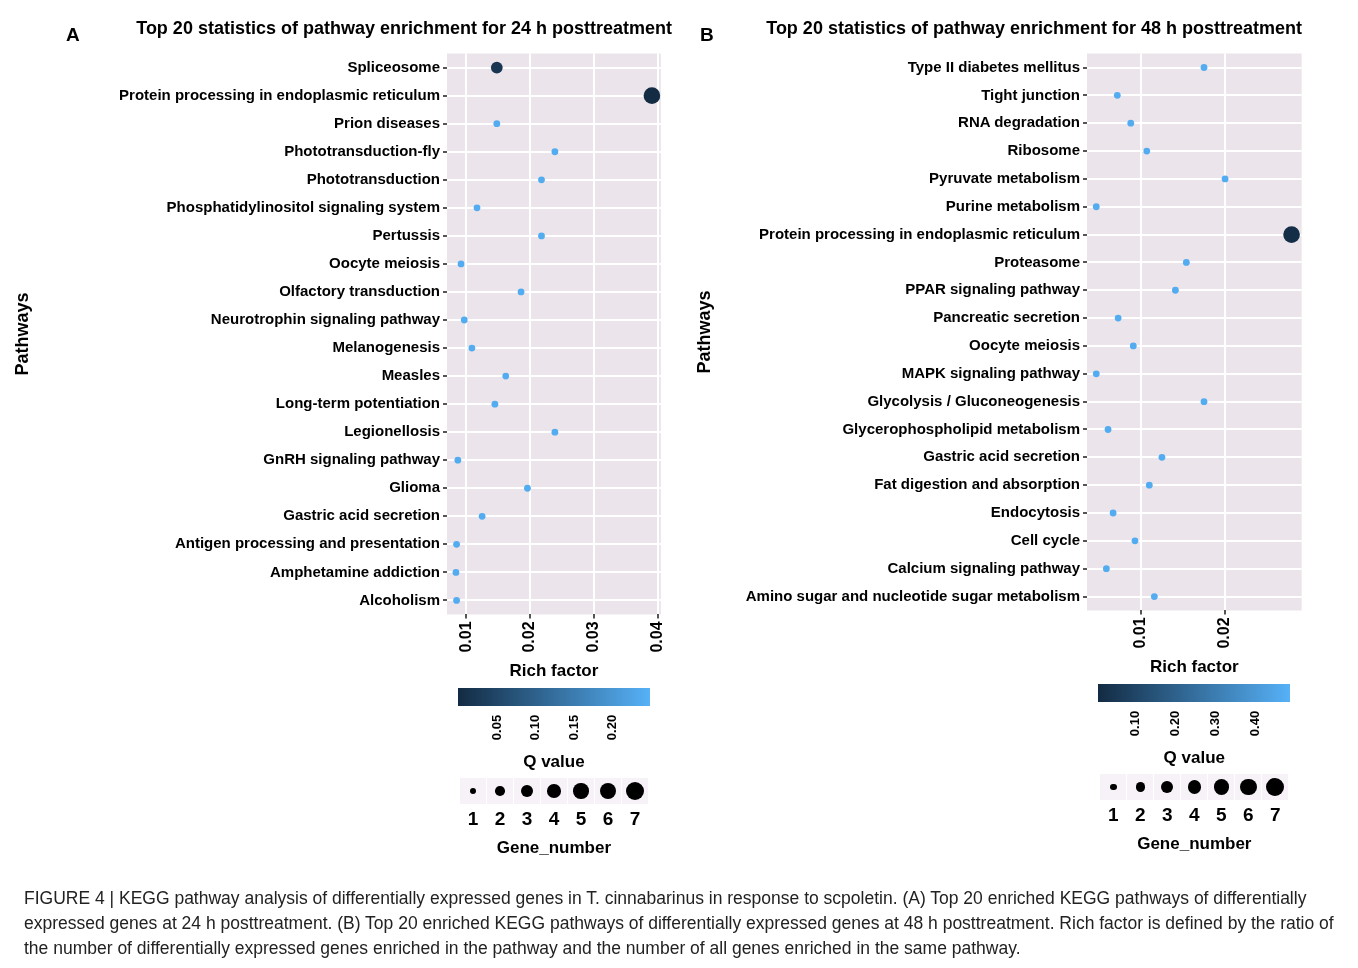  I want to click on y-tick-label: Glycolysis / Gluconeogenesis, so click(973, 400).